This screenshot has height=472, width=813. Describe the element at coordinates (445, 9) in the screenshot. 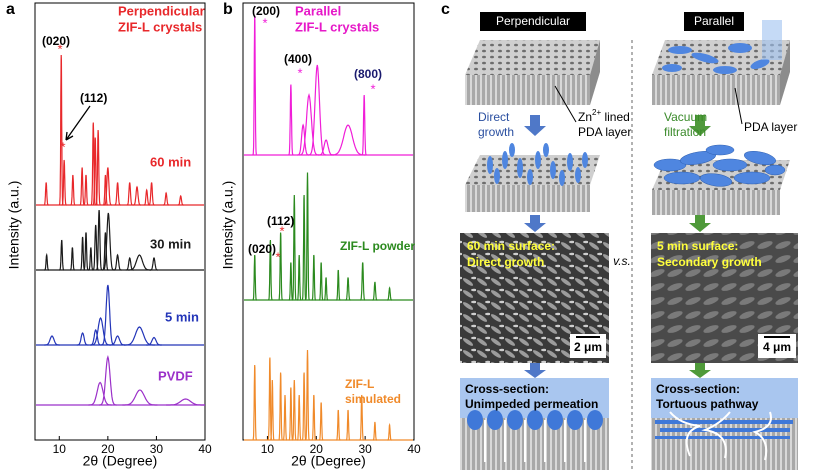

I see `panel-label: c` at that location.